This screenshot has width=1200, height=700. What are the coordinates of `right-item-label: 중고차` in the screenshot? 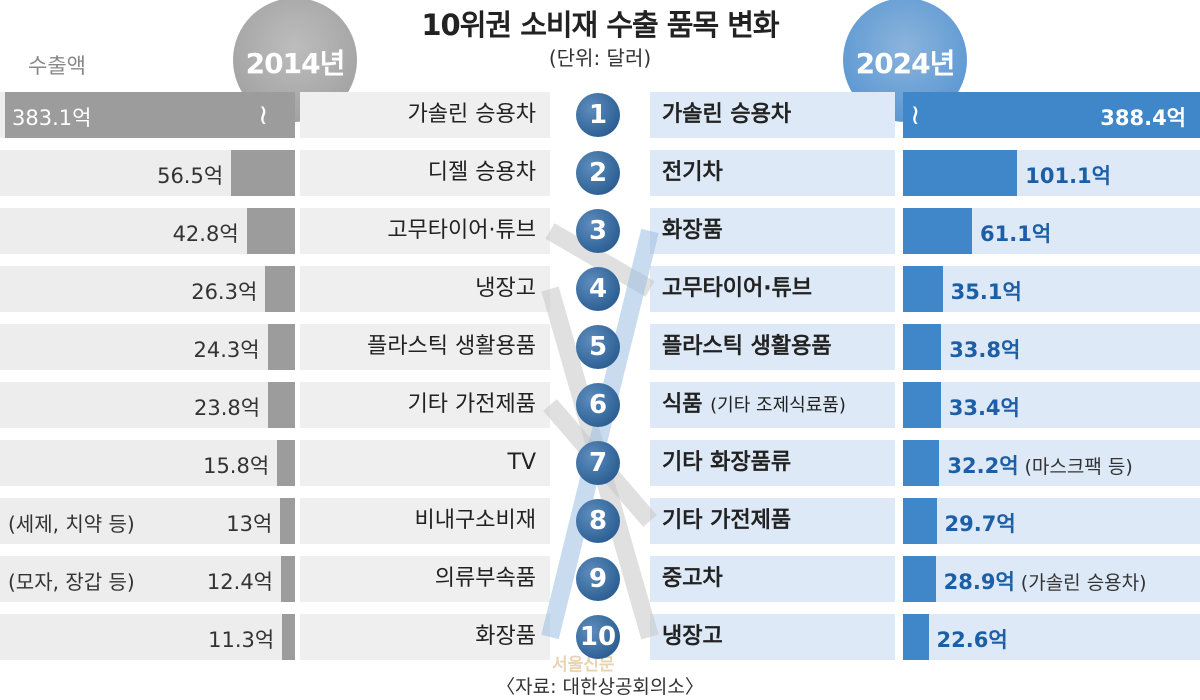 It's located at (692, 578).